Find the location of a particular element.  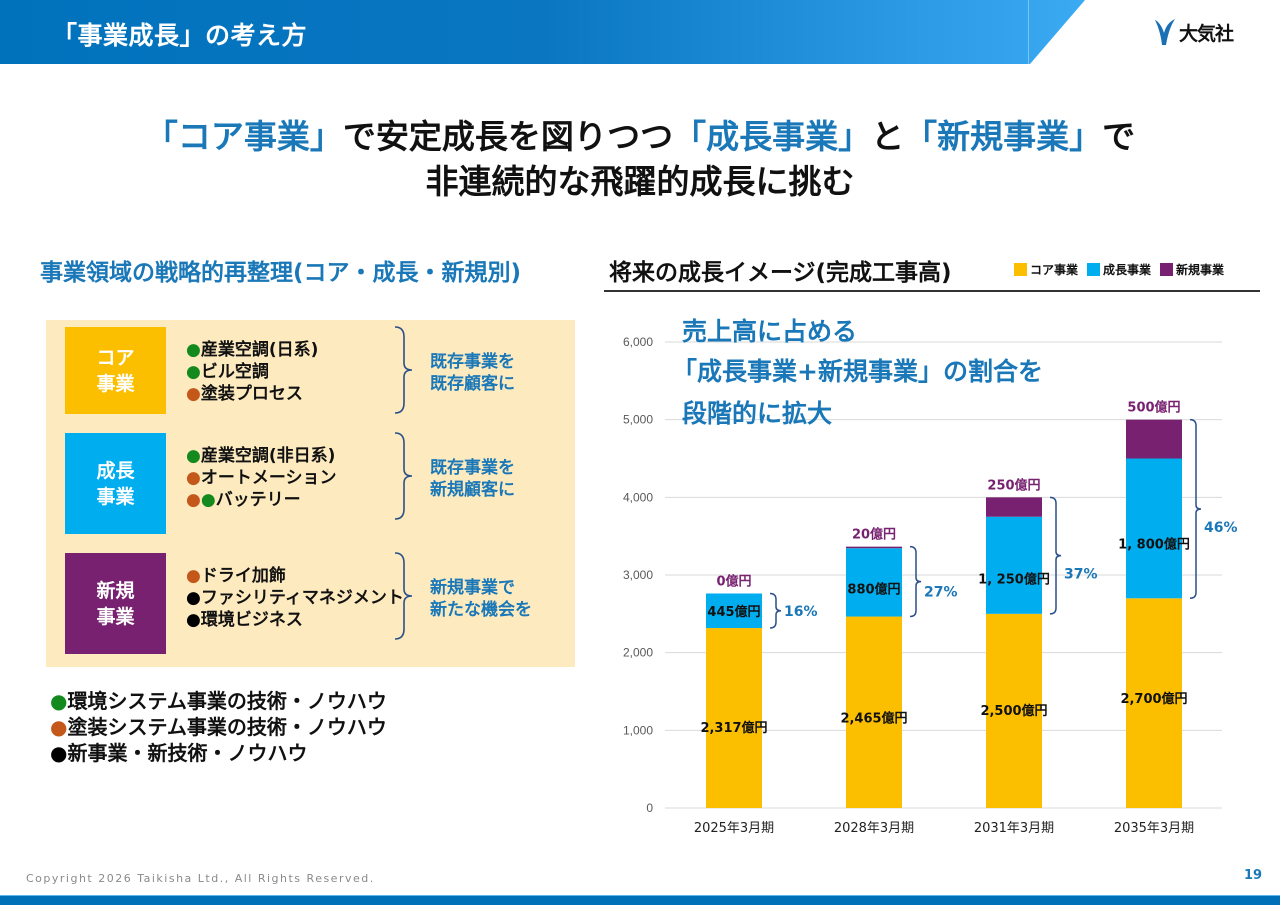

category-label: 新規 is located at coordinates (115, 590).